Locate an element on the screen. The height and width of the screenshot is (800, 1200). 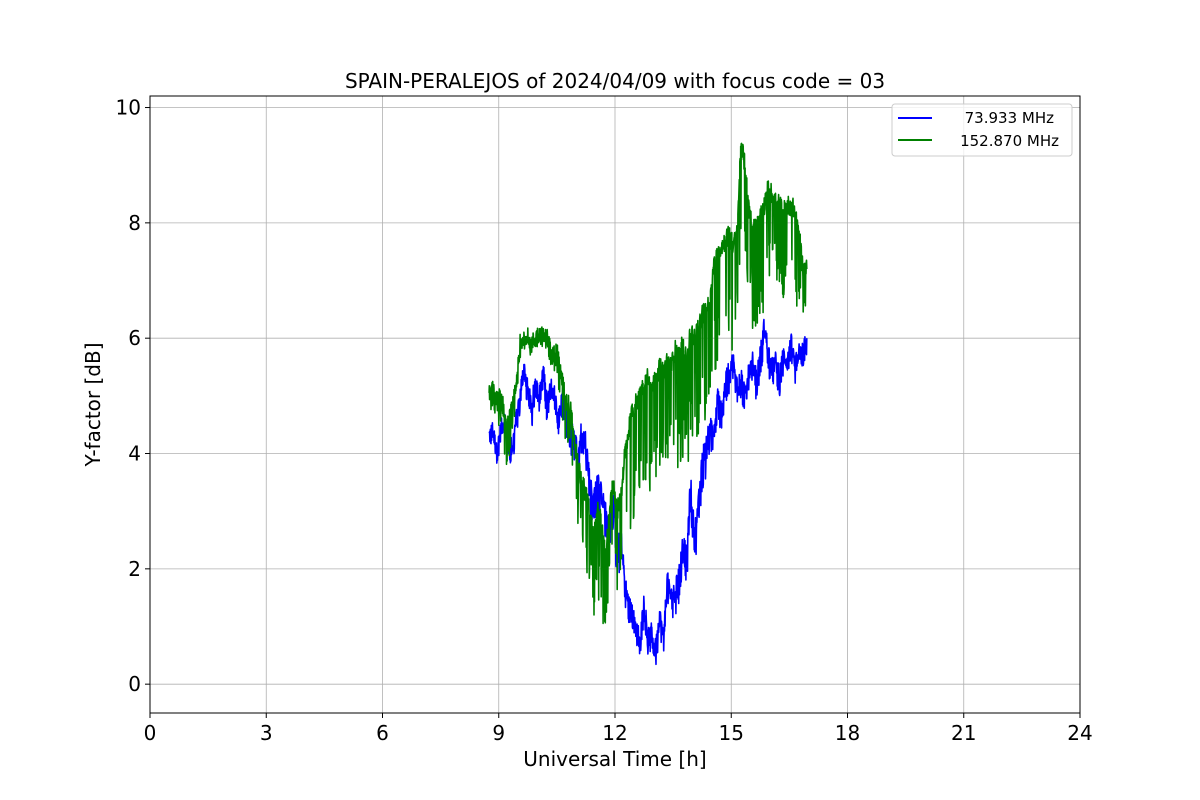
y-tick-label: 0 is located at coordinates (134, 684).